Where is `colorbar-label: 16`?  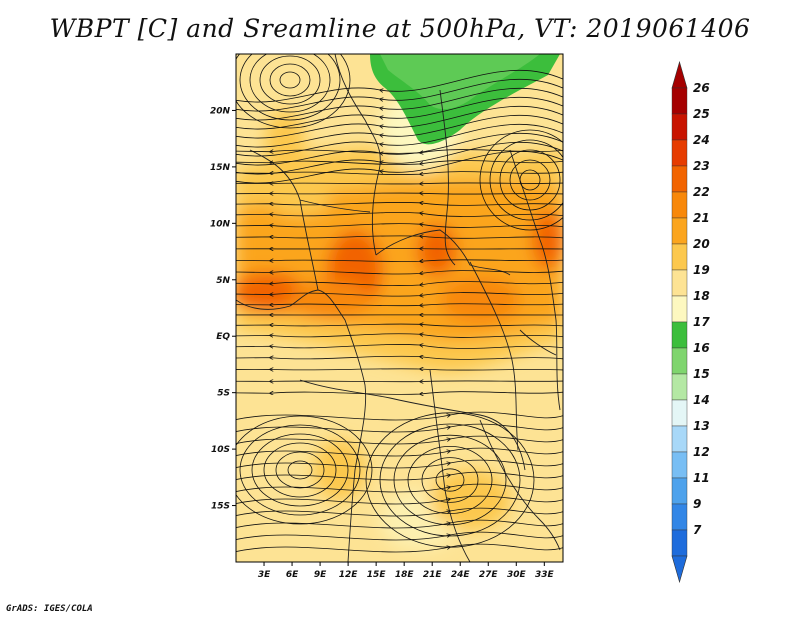 colorbar-label: 16 is located at coordinates (701, 348).